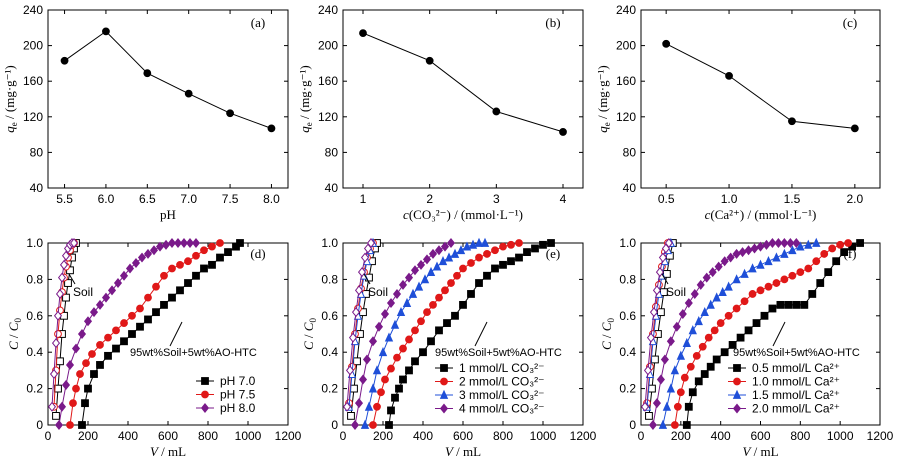 This screenshot has width=900, height=462. What do you see at coordinates (271, 199) in the screenshot?
I see `x-tick-label: 8.0` at bounding box center [271, 199].